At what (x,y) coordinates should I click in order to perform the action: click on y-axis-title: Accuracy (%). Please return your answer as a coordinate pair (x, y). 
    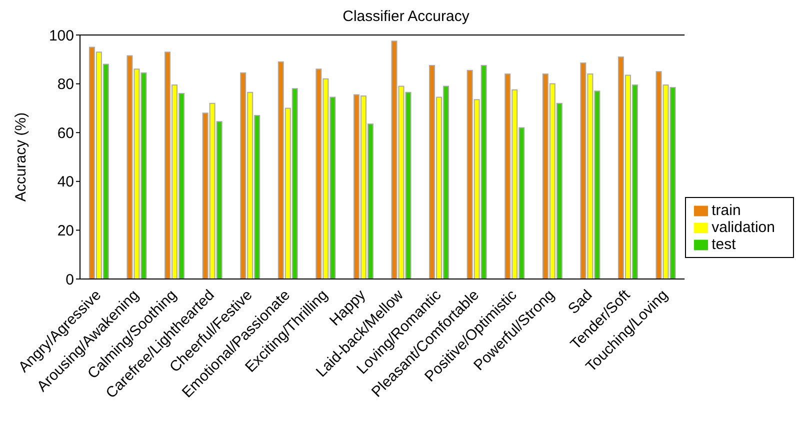
    Looking at the image, I should click on (21, 157).